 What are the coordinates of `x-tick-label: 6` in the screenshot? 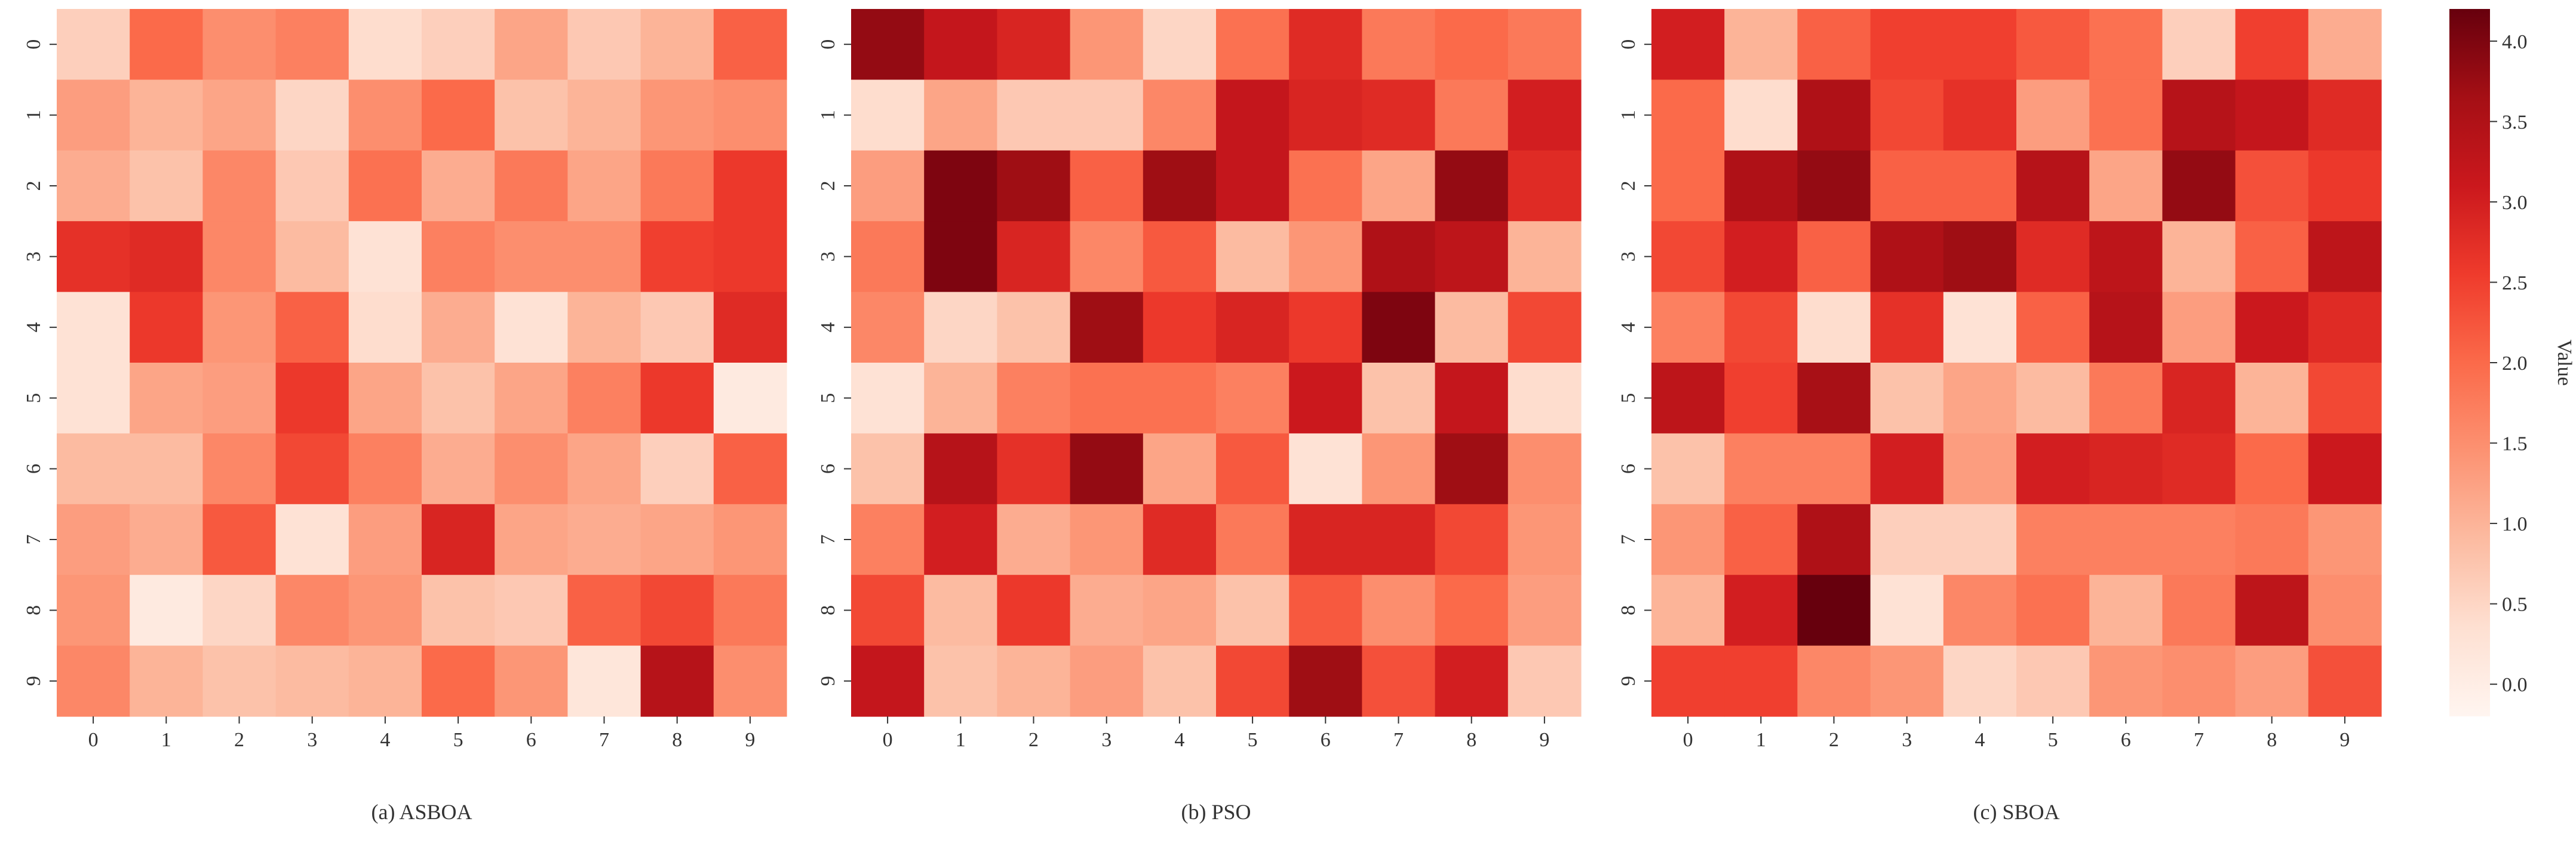 It's located at (2126, 740).